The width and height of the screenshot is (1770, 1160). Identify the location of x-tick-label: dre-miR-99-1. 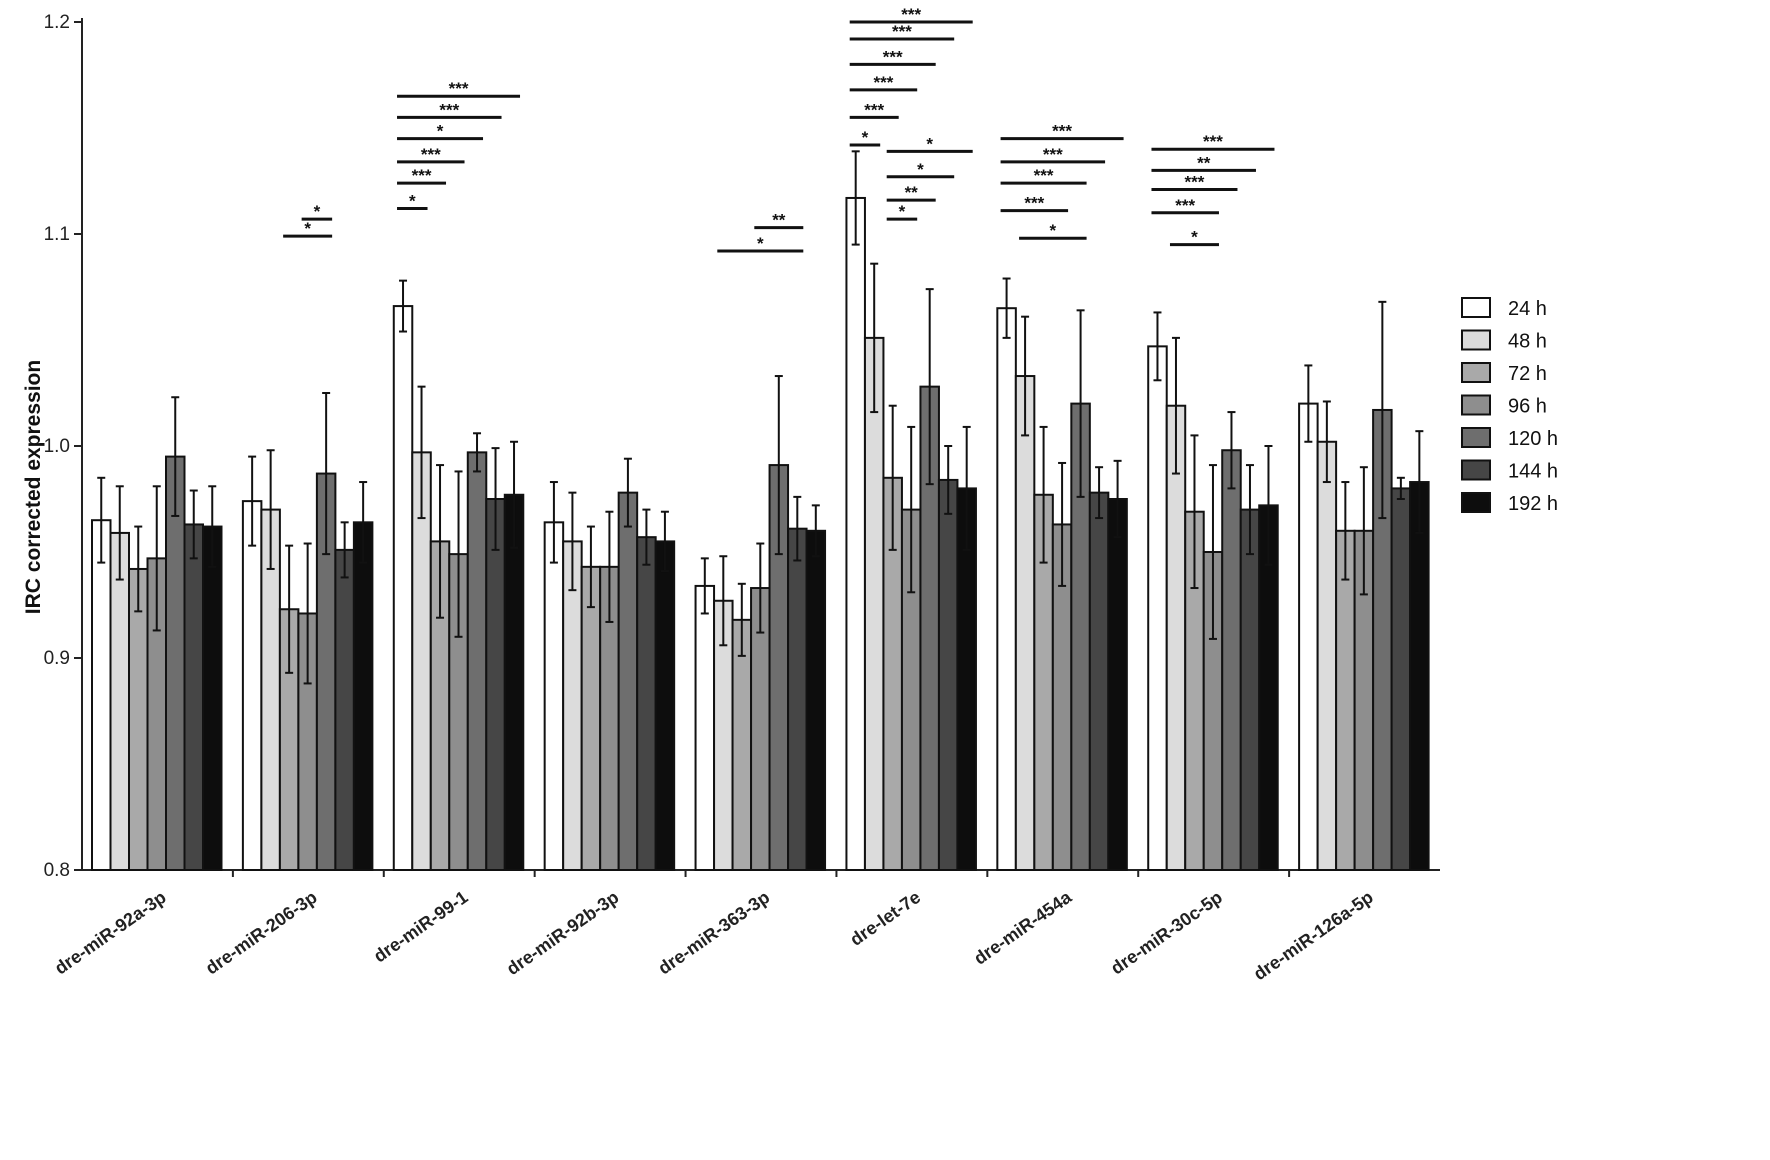
(421, 926).